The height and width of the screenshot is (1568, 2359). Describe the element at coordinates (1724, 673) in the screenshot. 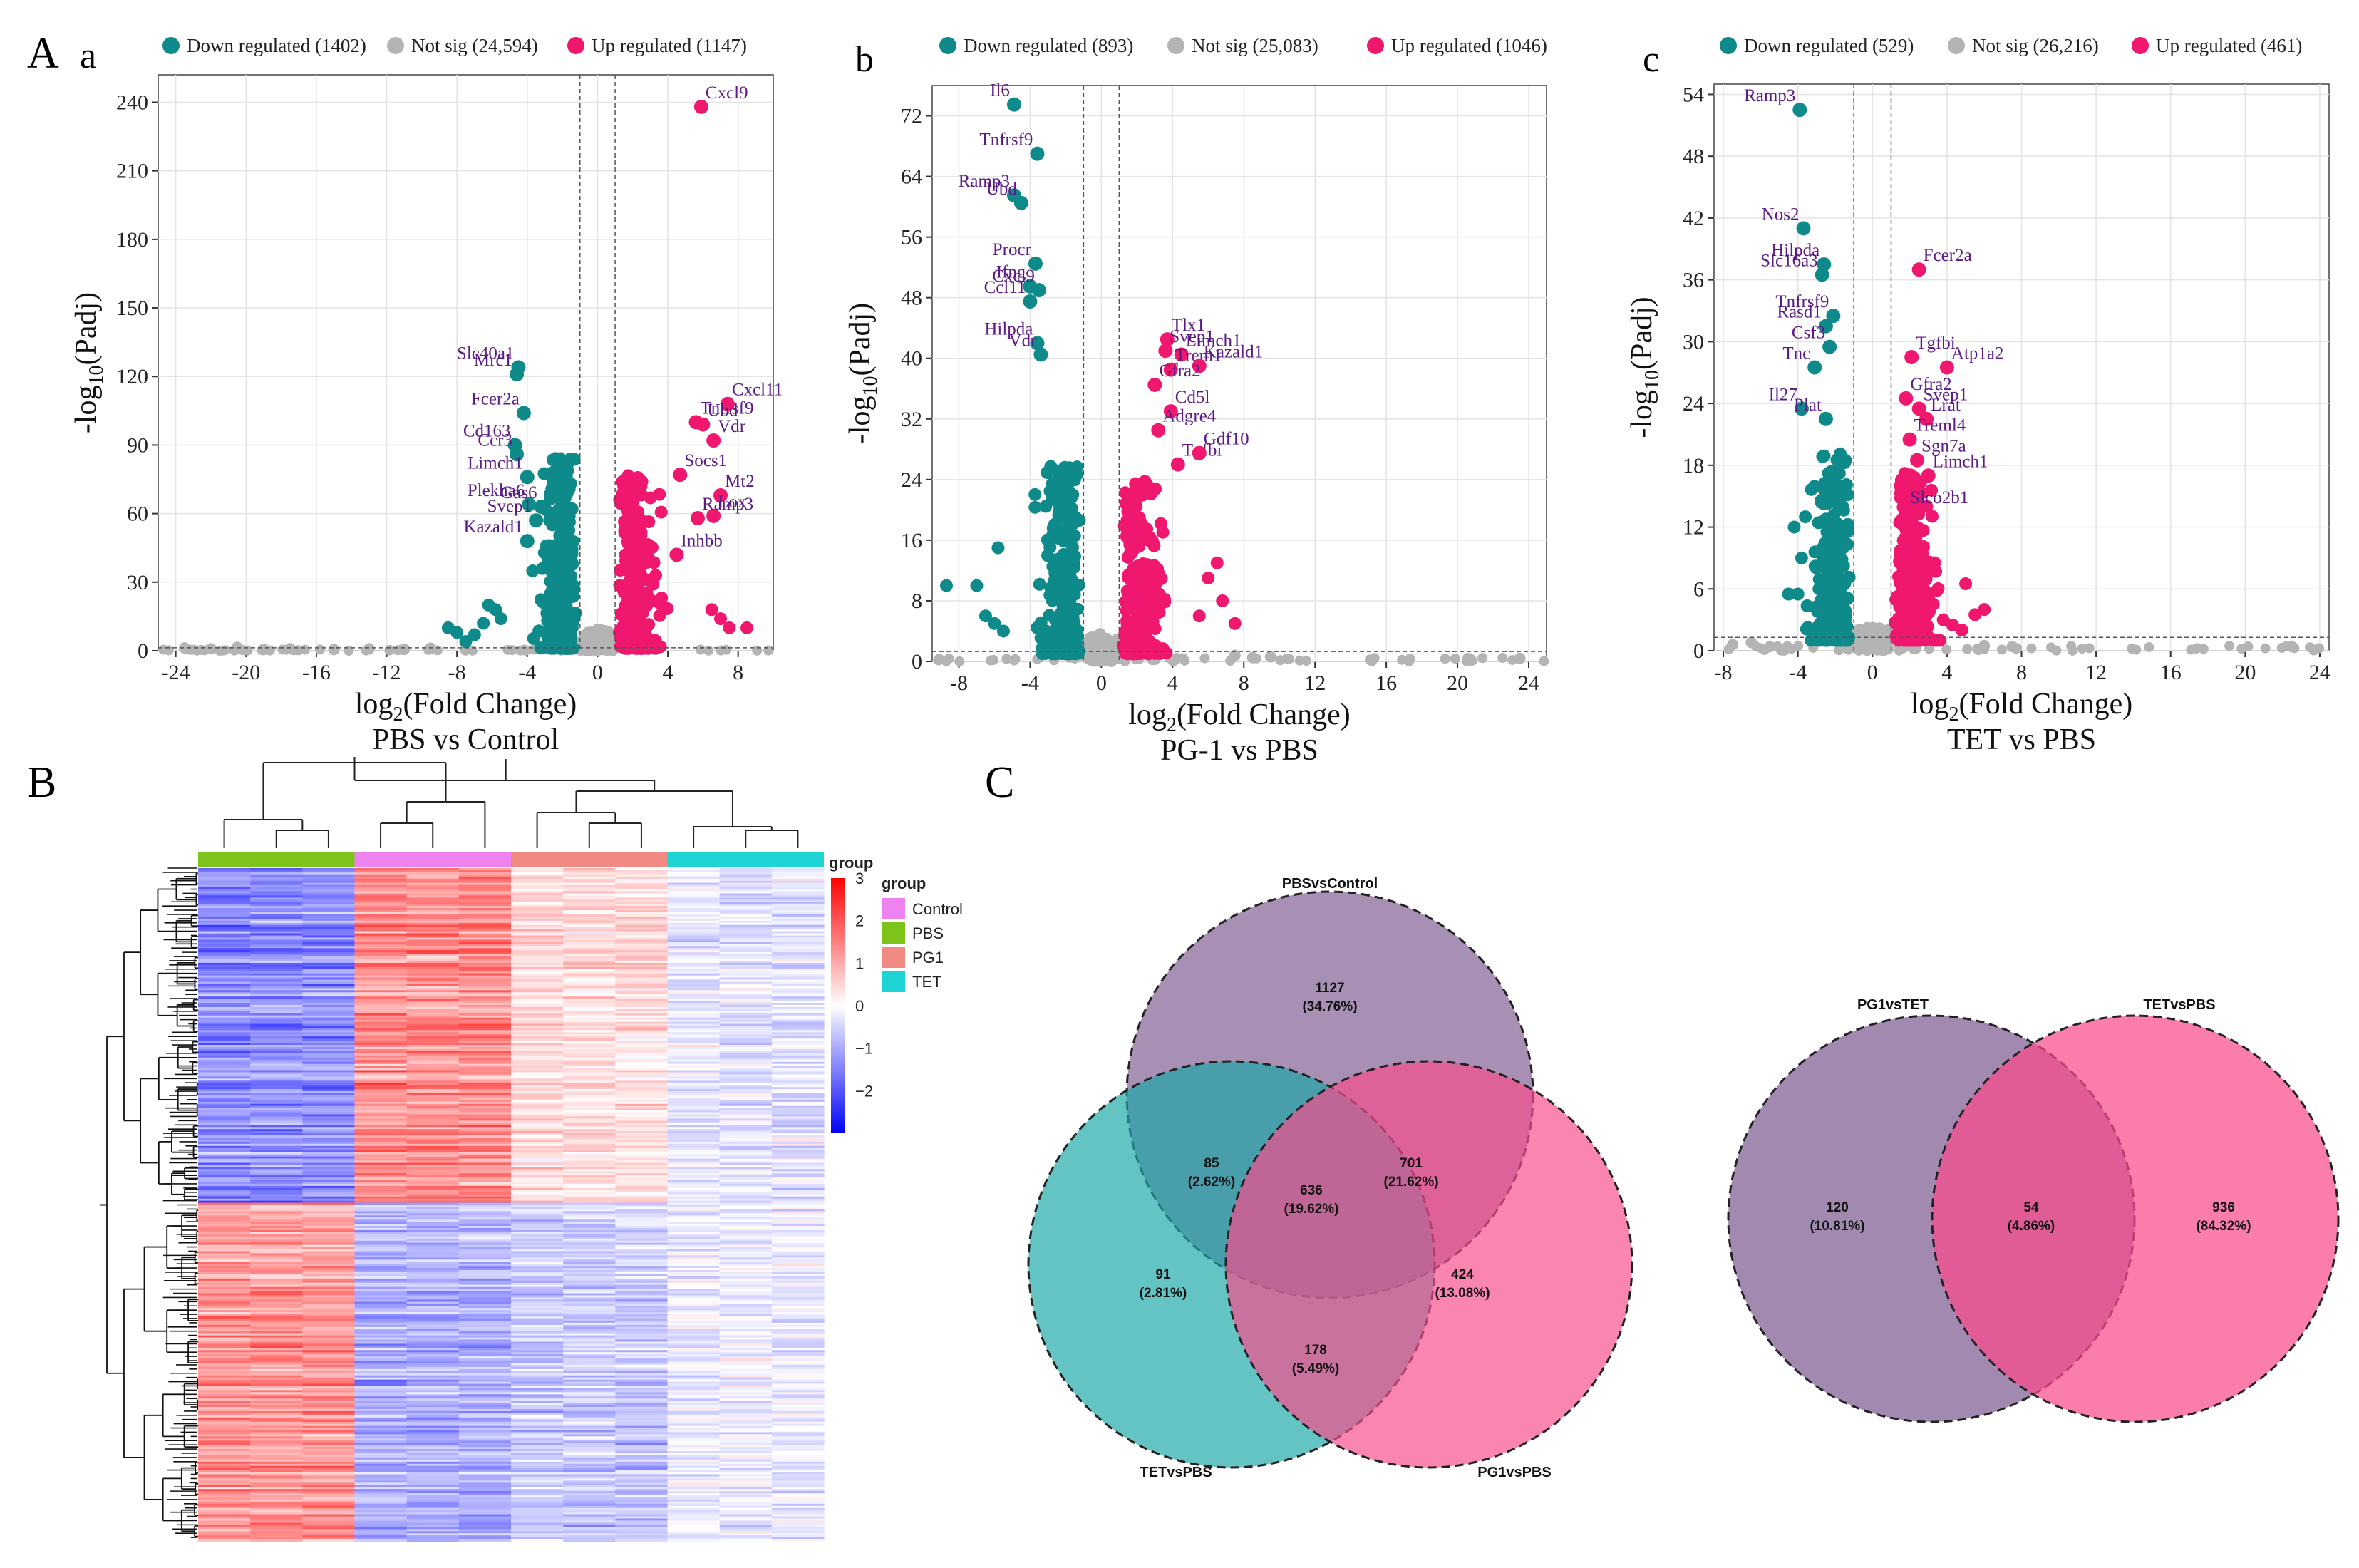

I see `x-tick-label: -8` at that location.